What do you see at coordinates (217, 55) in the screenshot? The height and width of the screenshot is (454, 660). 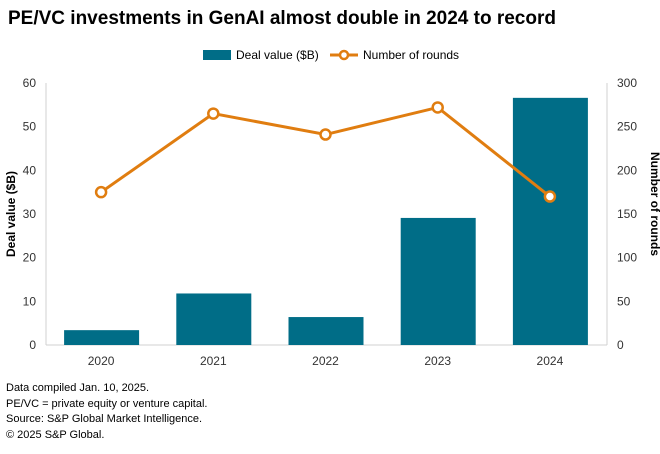 I see `legend-bar-swatch` at bounding box center [217, 55].